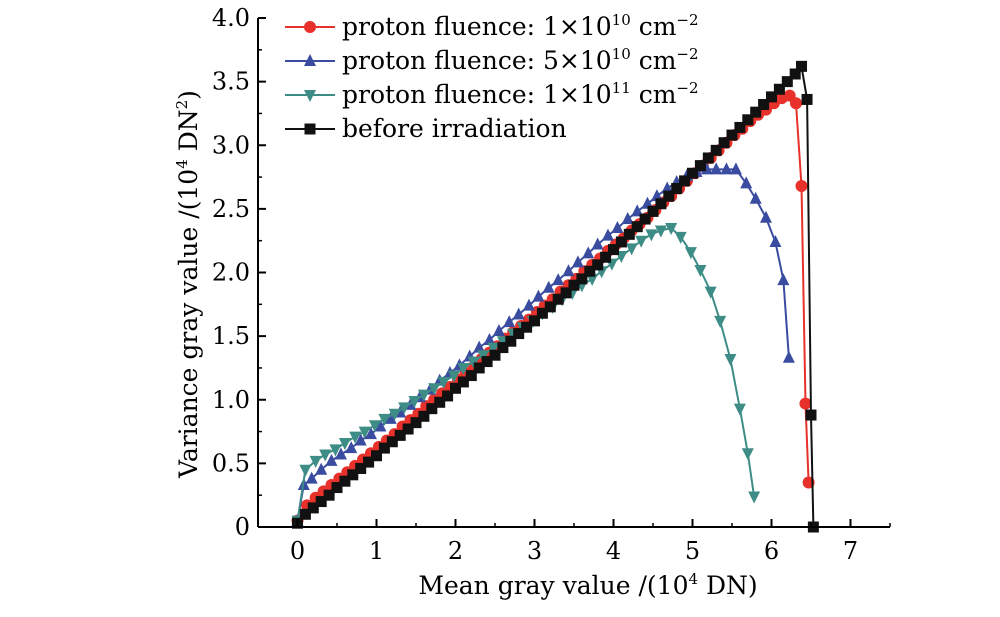 This screenshot has height=617, width=1000. I want to click on y-tick-label: 0, so click(242, 527).